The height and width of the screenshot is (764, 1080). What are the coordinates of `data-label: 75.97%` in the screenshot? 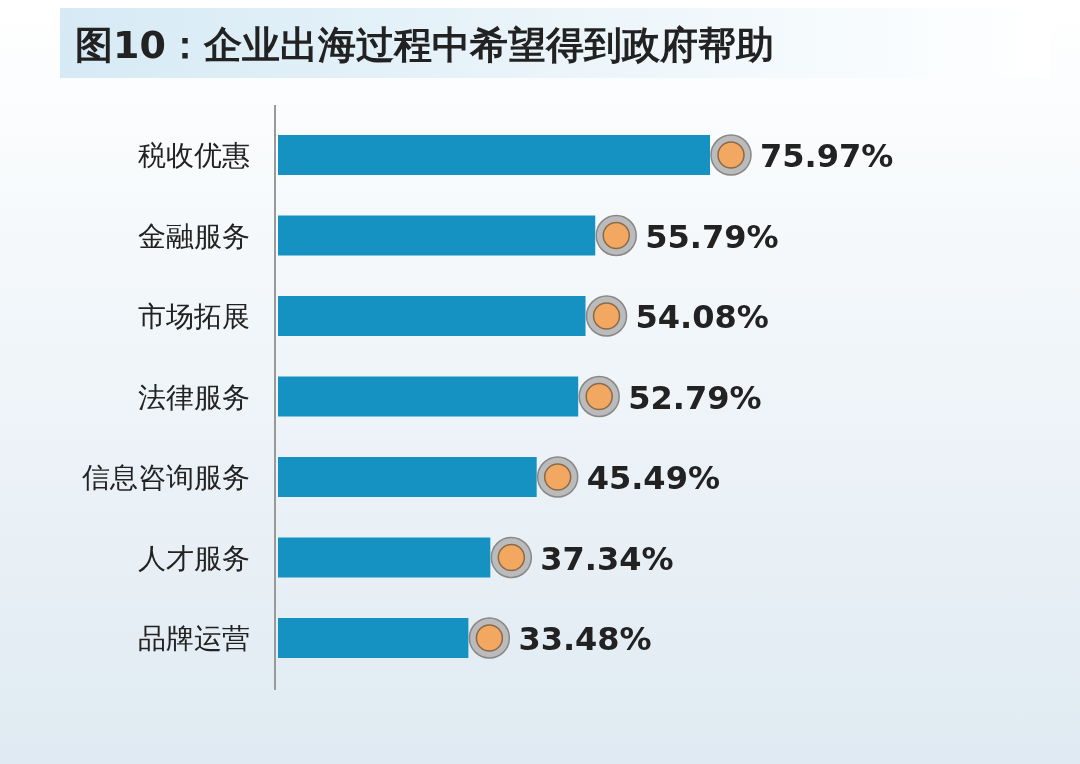 It's located at (827, 156).